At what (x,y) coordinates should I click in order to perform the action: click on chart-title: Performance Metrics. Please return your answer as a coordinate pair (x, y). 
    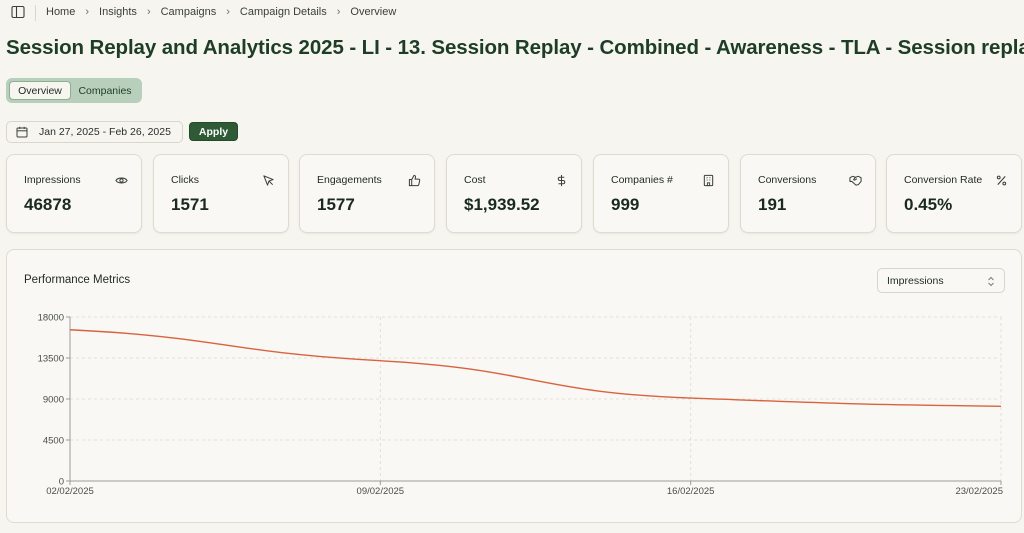
    Looking at the image, I should click on (77, 280).